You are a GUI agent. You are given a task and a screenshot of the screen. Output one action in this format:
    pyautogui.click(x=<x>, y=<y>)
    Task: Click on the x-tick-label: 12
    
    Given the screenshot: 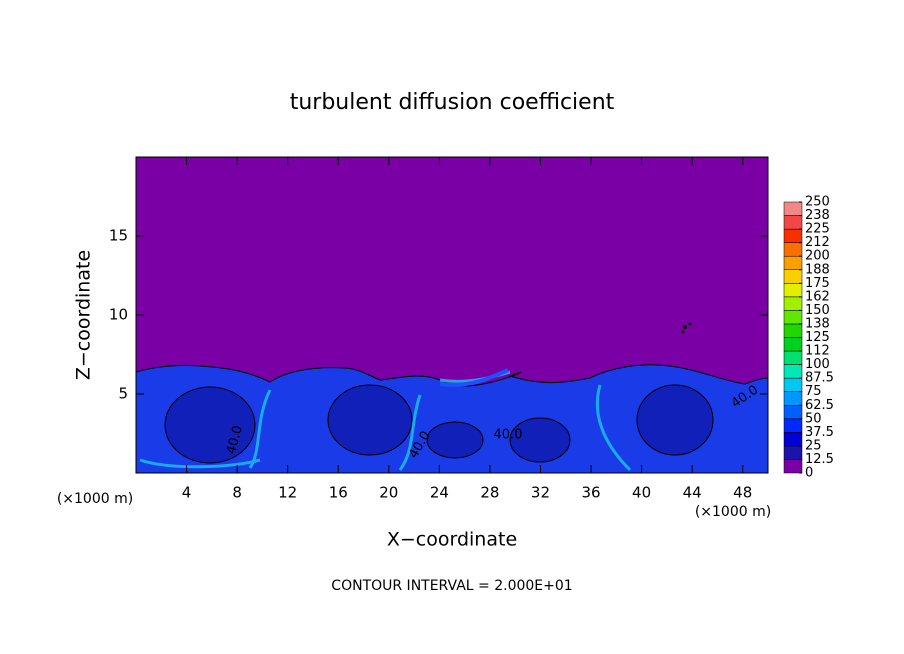 What is the action you would take?
    pyautogui.click(x=287, y=493)
    